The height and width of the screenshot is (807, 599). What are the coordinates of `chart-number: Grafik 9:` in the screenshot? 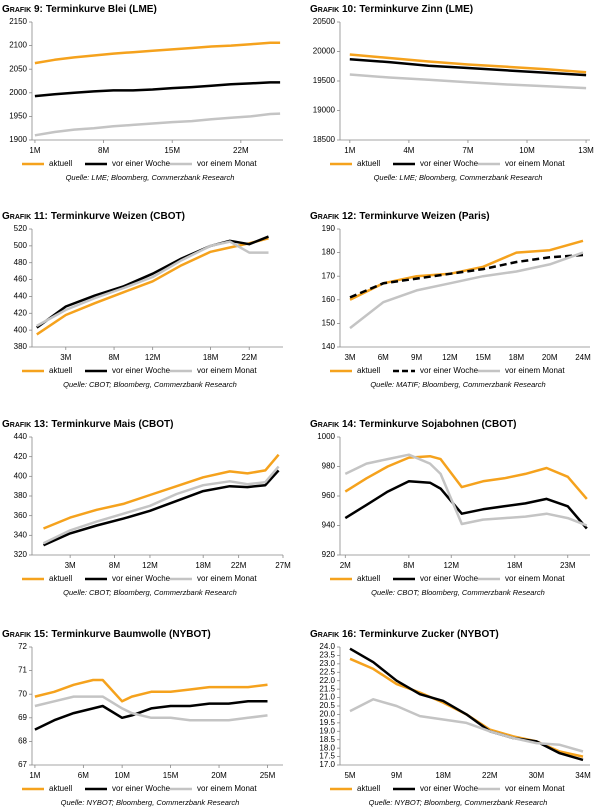 It's located at (22, 9).